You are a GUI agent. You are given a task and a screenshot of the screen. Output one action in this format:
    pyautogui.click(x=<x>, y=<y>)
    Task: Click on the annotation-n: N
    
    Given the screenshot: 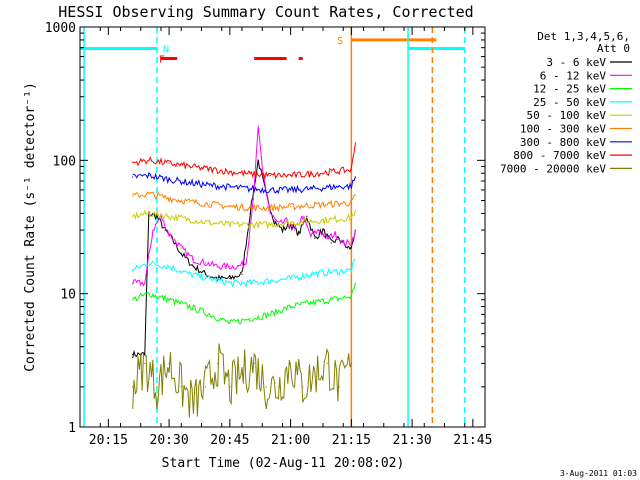 What is the action you would take?
    pyautogui.click(x=166, y=49)
    